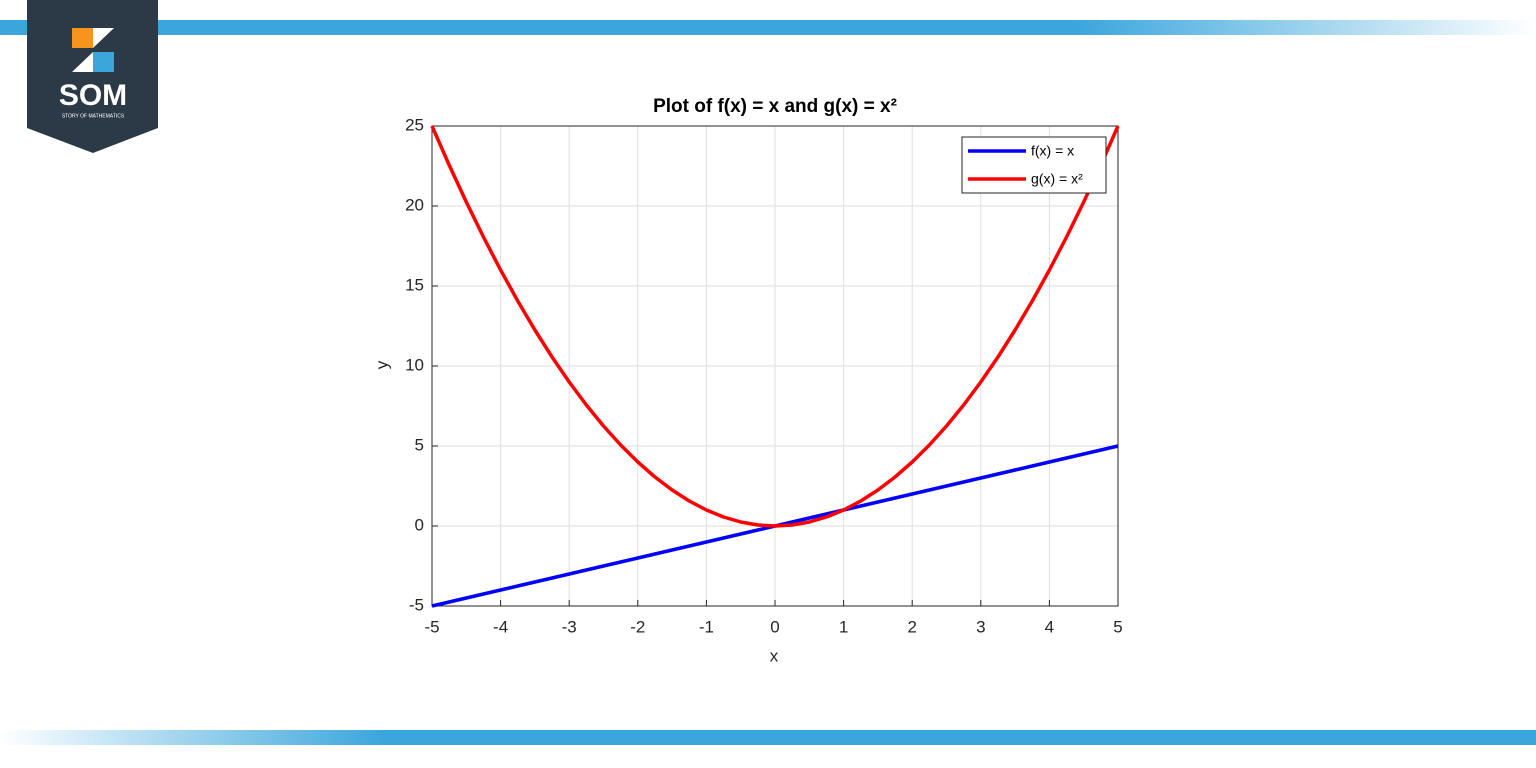  Describe the element at coordinates (911, 626) in the screenshot. I see `x-tick-label: 2` at that location.